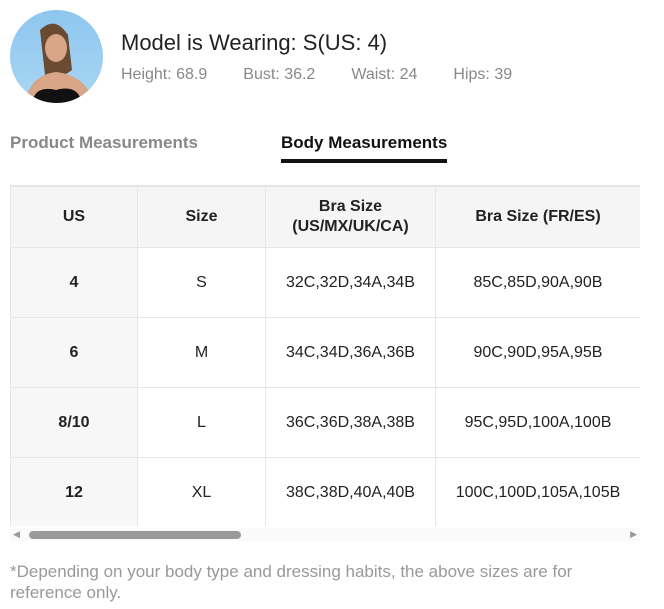 The image size is (664, 609). Describe the element at coordinates (201, 491) in the screenshot. I see `table-cell: XL` at that location.